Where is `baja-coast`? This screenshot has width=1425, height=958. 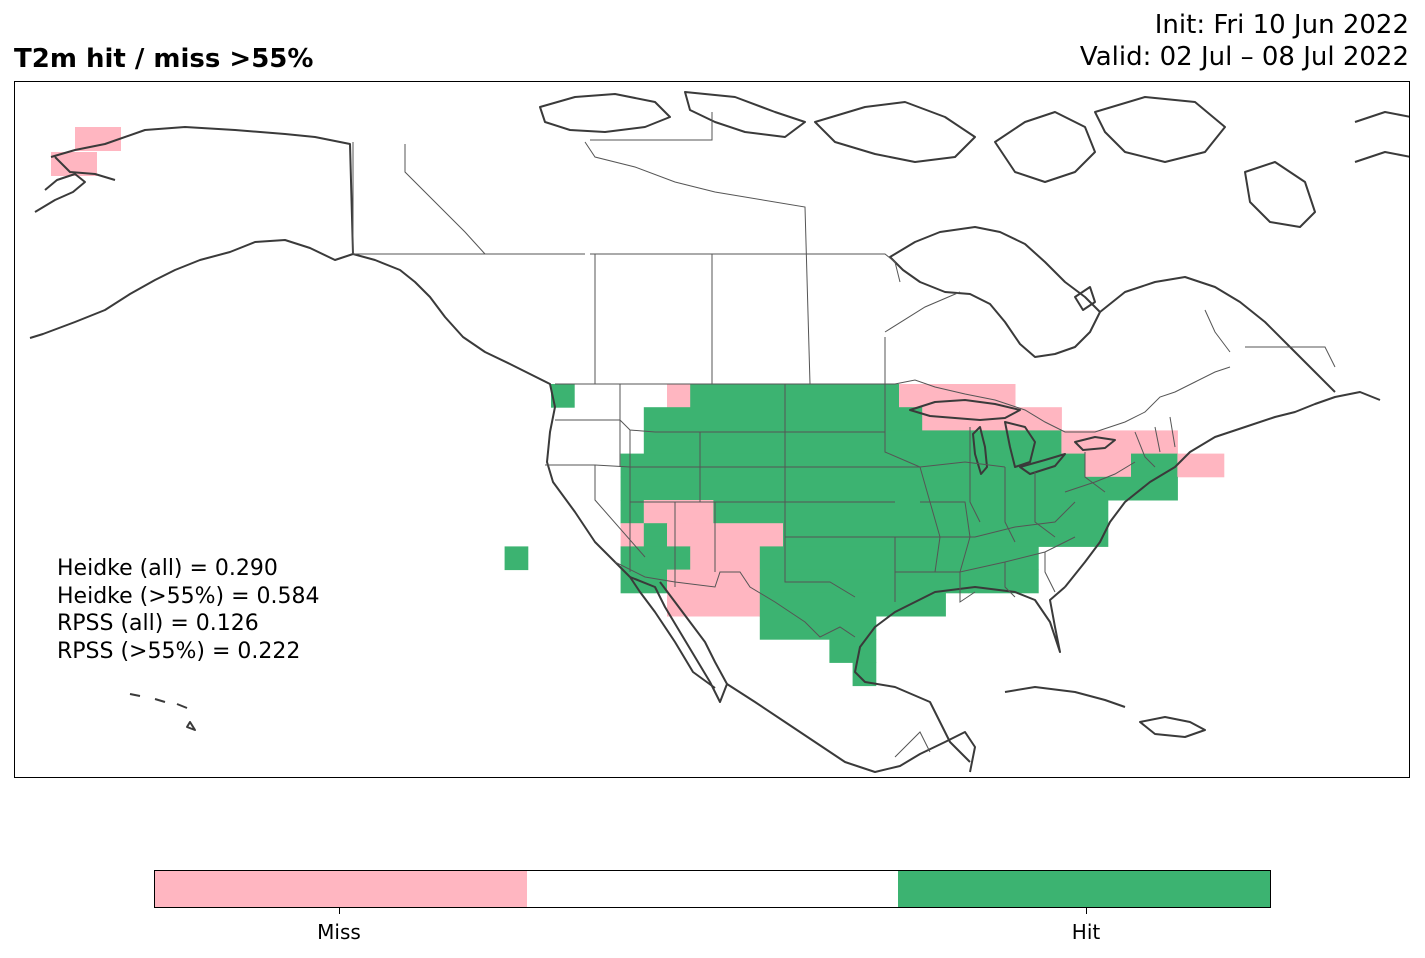
baja-coast is located at coordinates (678, 639).